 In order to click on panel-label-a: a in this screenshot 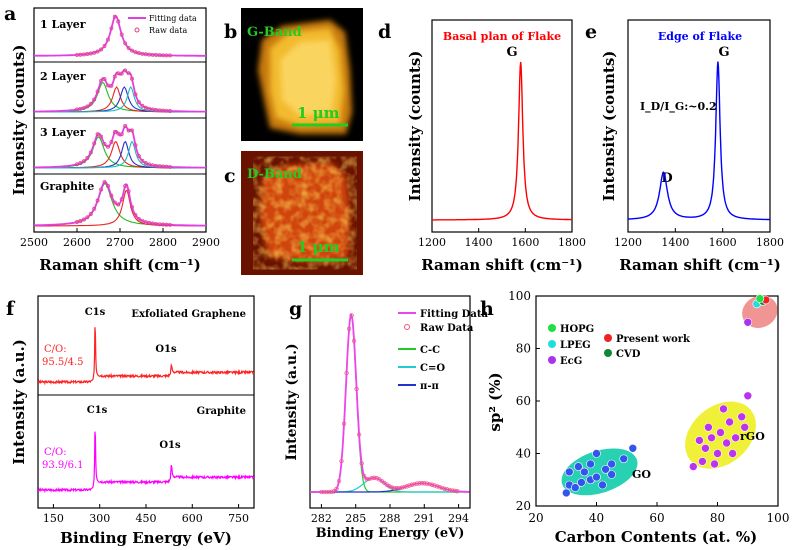, I will do `click(10, 14)`.